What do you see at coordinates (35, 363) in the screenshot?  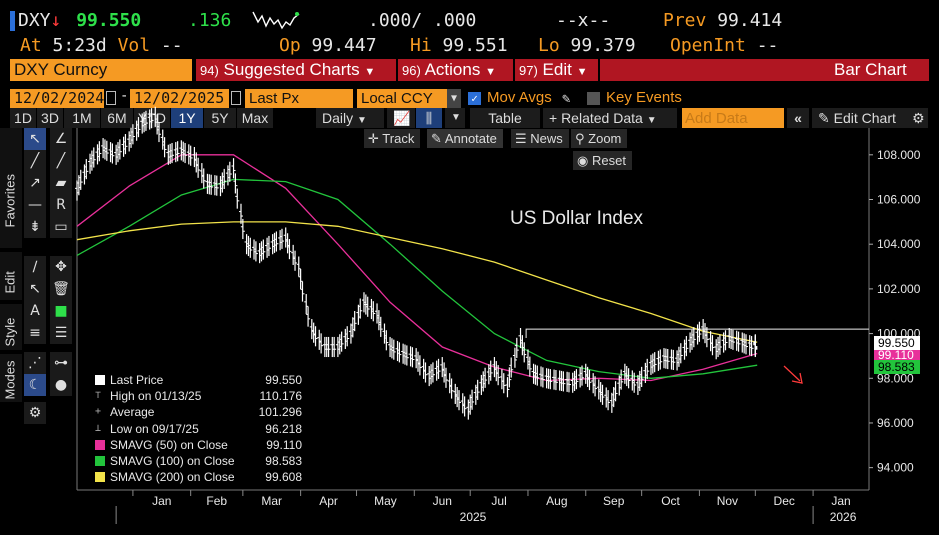 I see `dotted-line-icon: ⋰` at bounding box center [35, 363].